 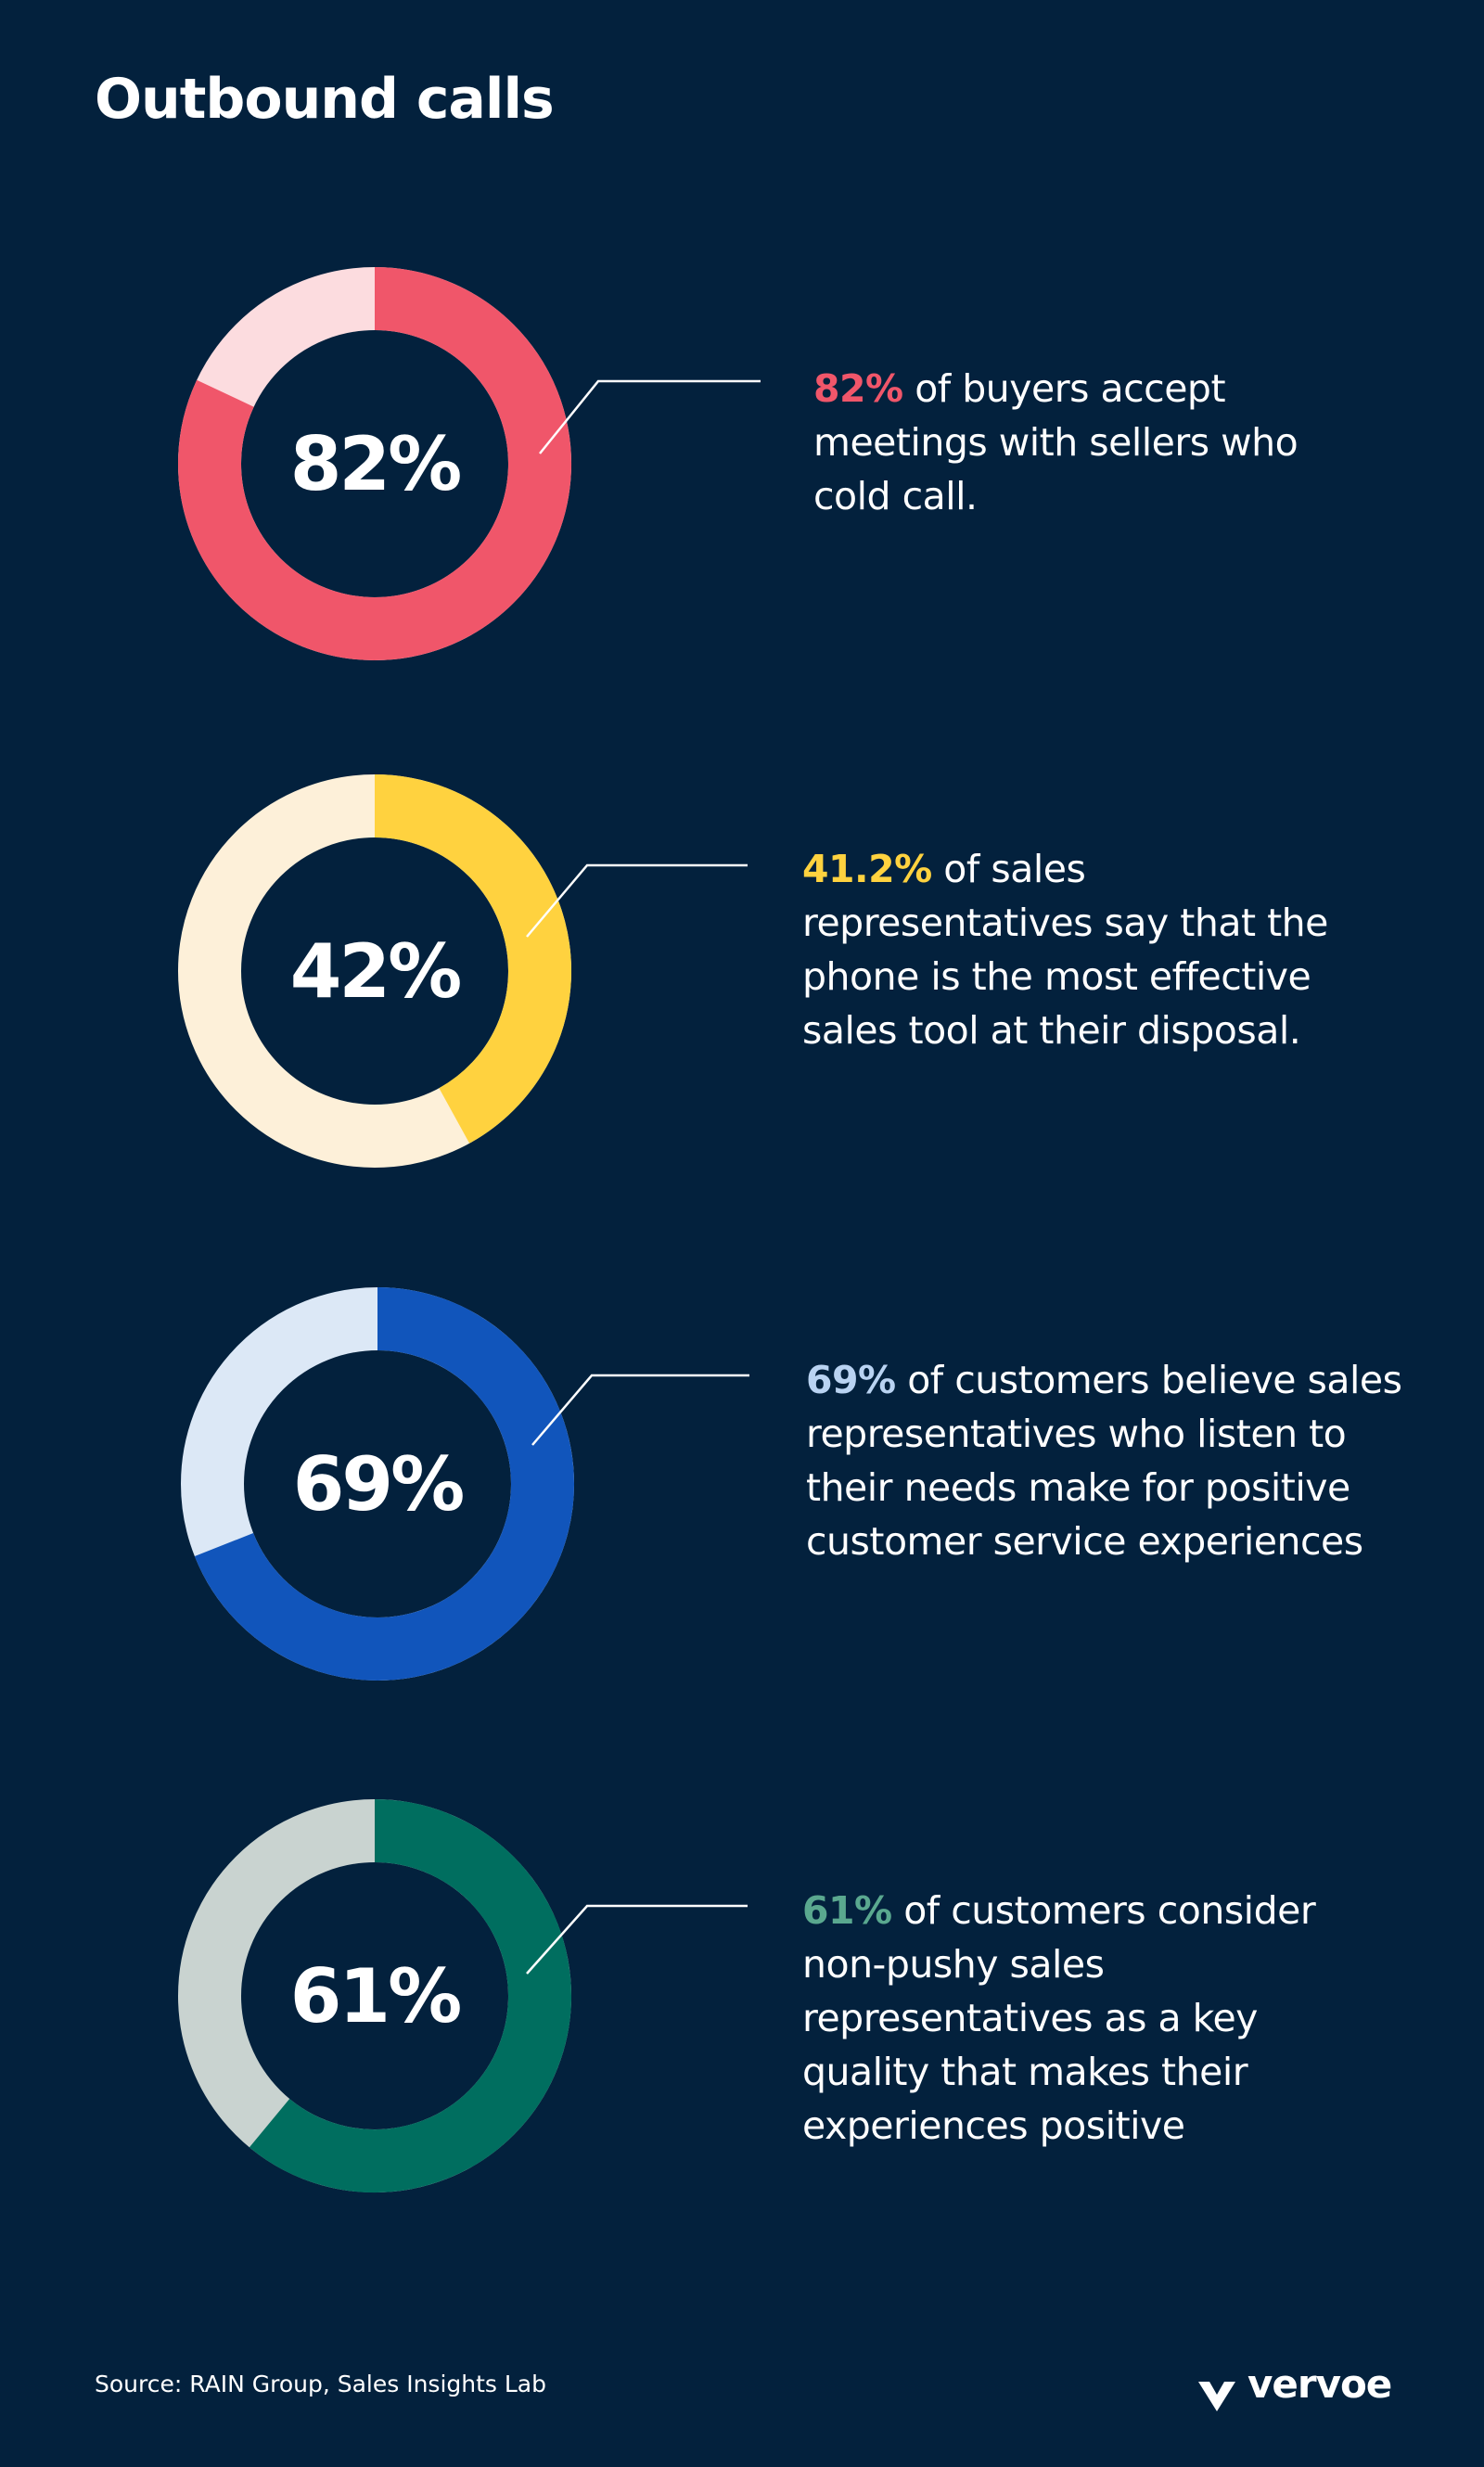 I want to click on highlight: 41.2%, so click(x=867, y=869).